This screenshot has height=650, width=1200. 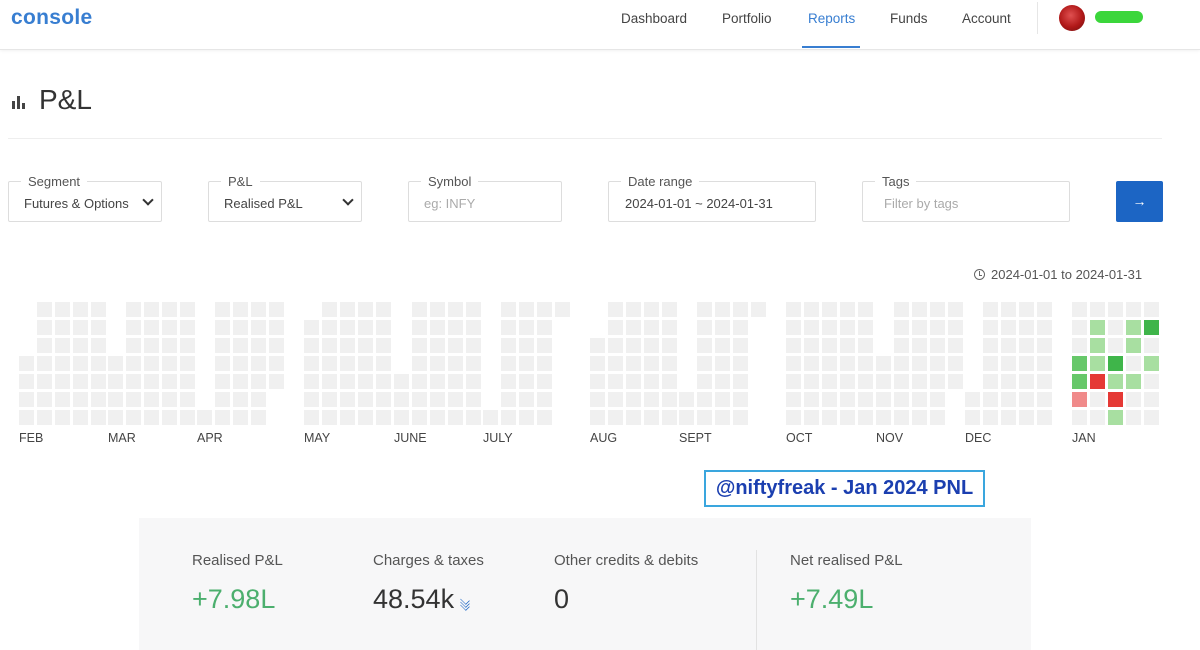 I want to click on pnl-type-select: P&L Realised P&L, so click(x=285, y=198).